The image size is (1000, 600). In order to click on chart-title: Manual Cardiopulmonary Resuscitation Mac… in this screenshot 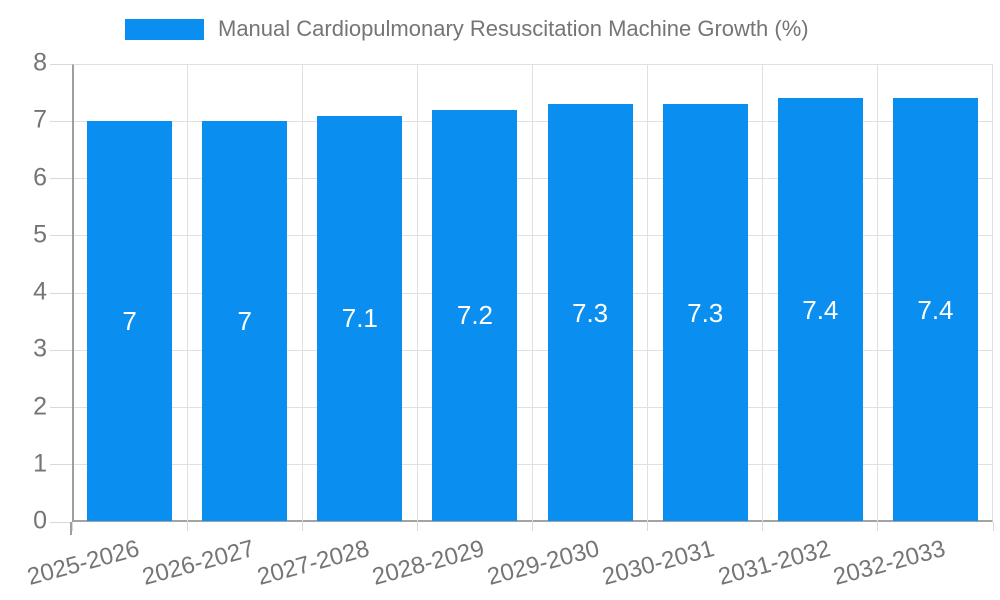, I will do `click(513, 28)`.